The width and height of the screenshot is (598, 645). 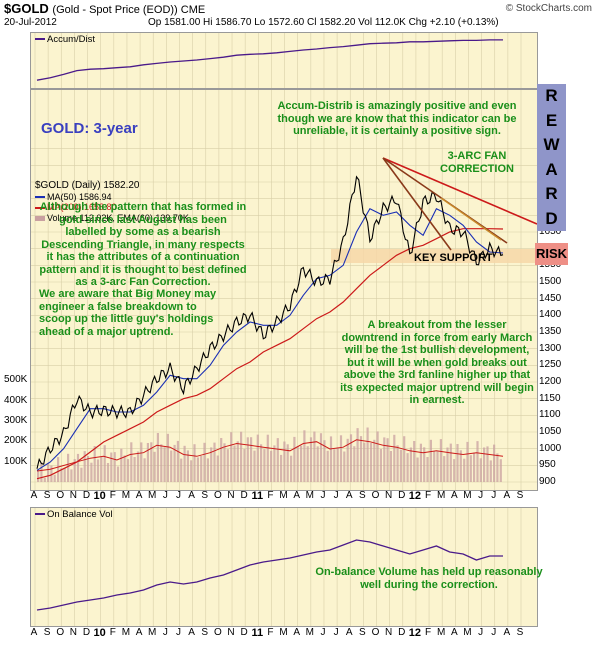 I want to click on legend-ma200: MA(200) 1658.80, so click(x=112, y=207).